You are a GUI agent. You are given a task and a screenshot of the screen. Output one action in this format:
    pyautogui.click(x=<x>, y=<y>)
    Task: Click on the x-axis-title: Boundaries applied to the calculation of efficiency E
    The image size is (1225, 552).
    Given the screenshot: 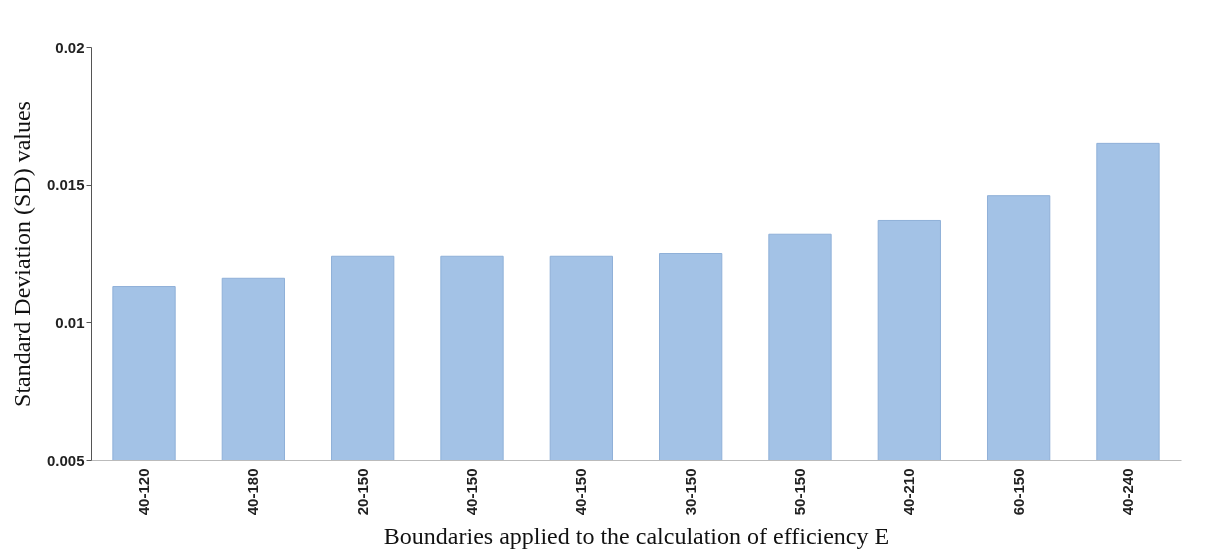 What is the action you would take?
    pyautogui.click(x=636, y=536)
    